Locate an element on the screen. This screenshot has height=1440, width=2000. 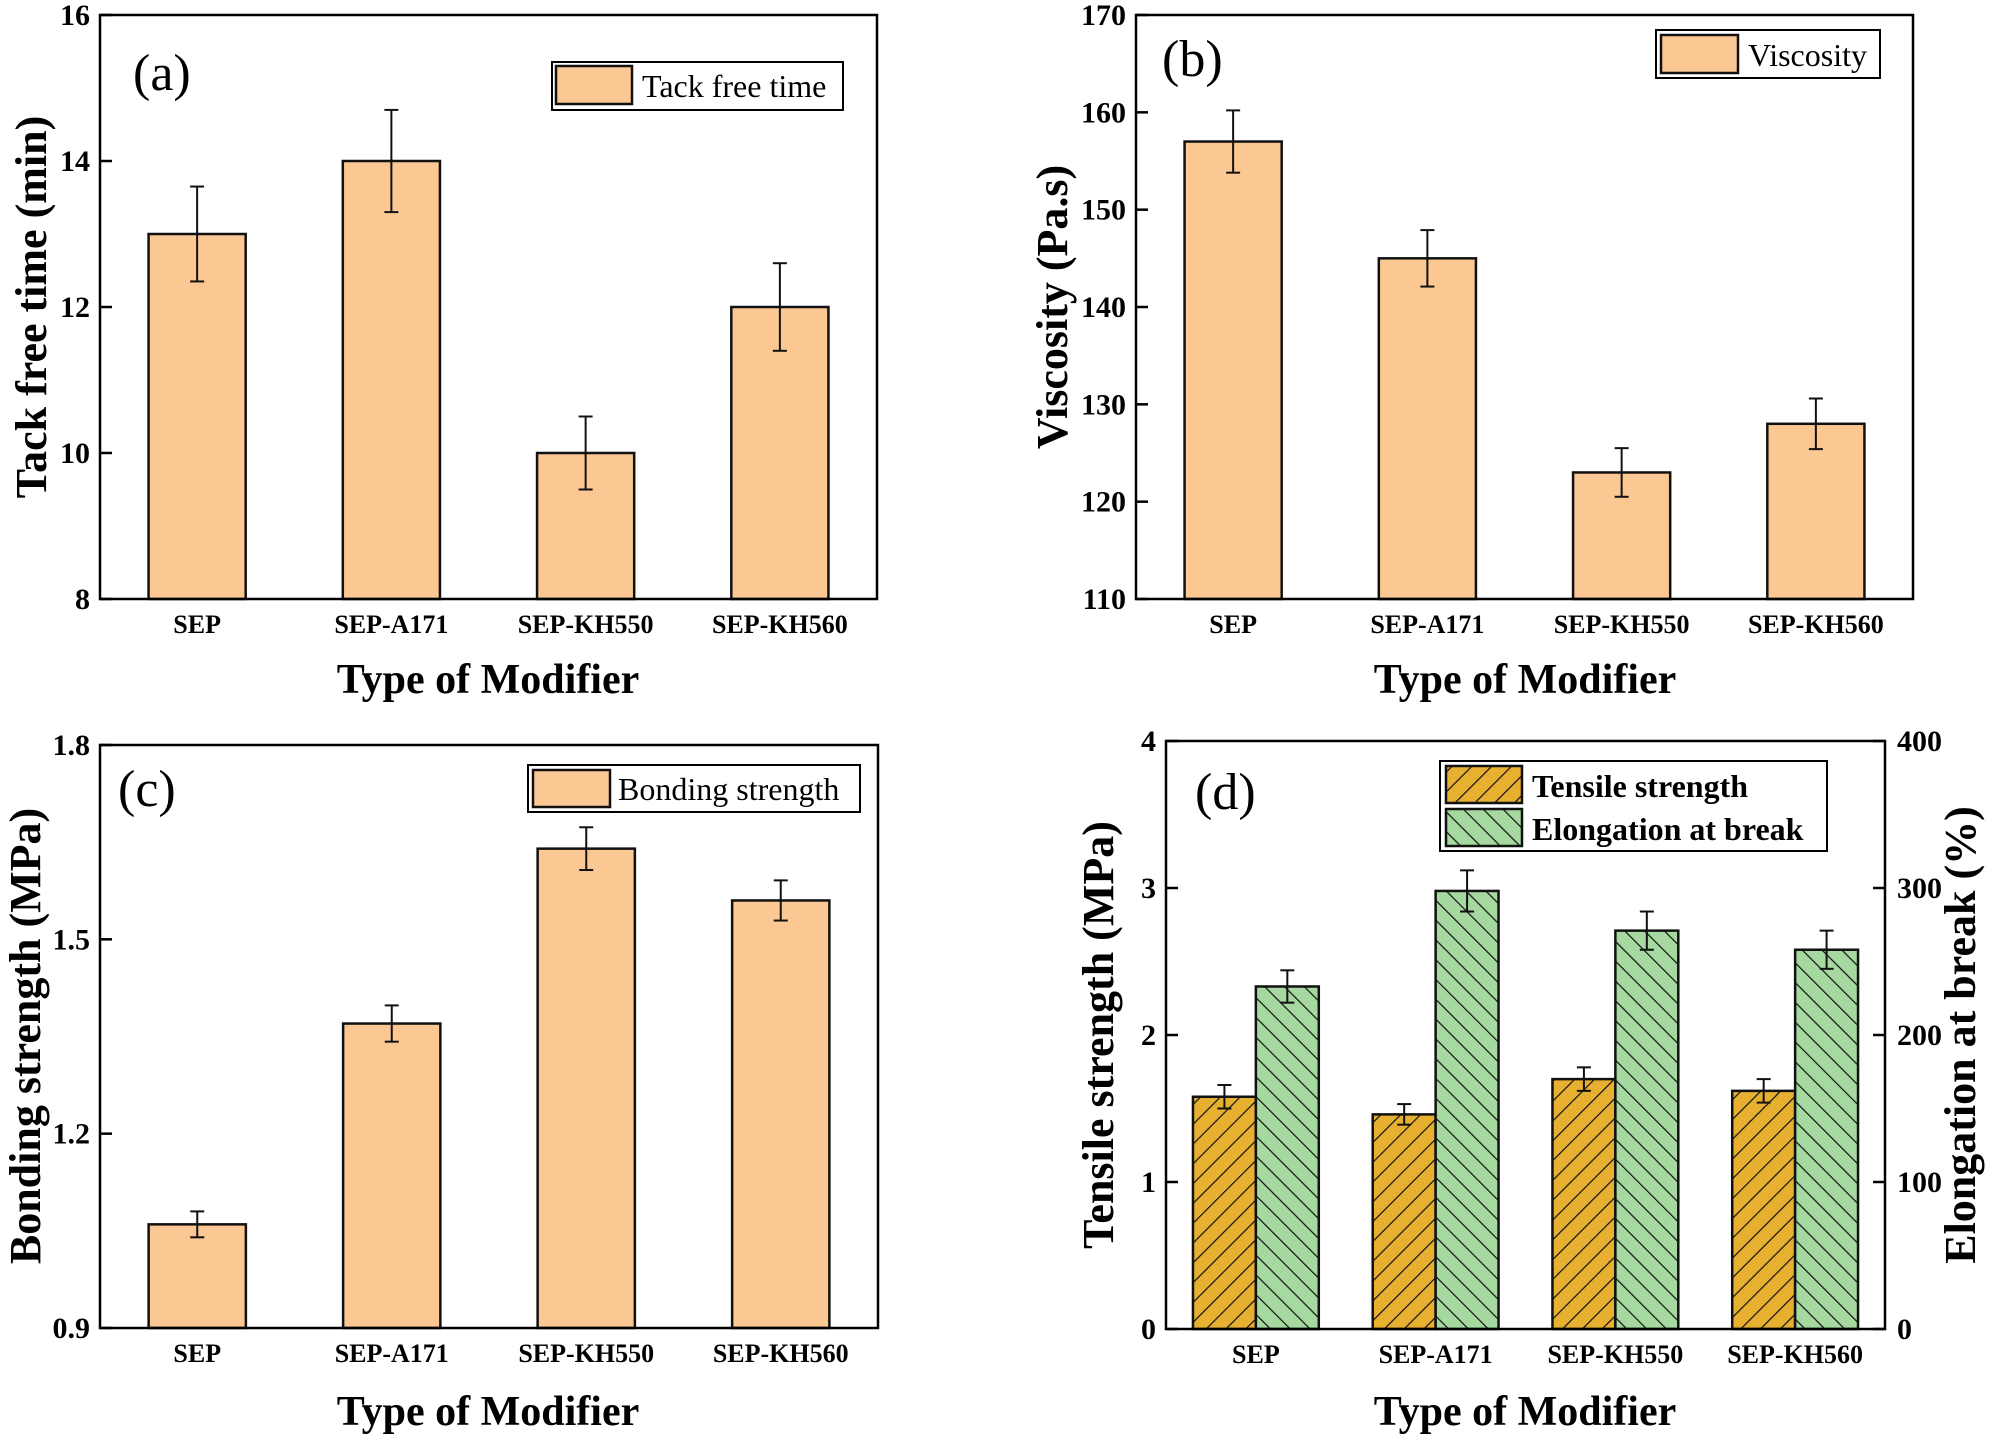
y-right-tick-label: 400 is located at coordinates (1919, 741).